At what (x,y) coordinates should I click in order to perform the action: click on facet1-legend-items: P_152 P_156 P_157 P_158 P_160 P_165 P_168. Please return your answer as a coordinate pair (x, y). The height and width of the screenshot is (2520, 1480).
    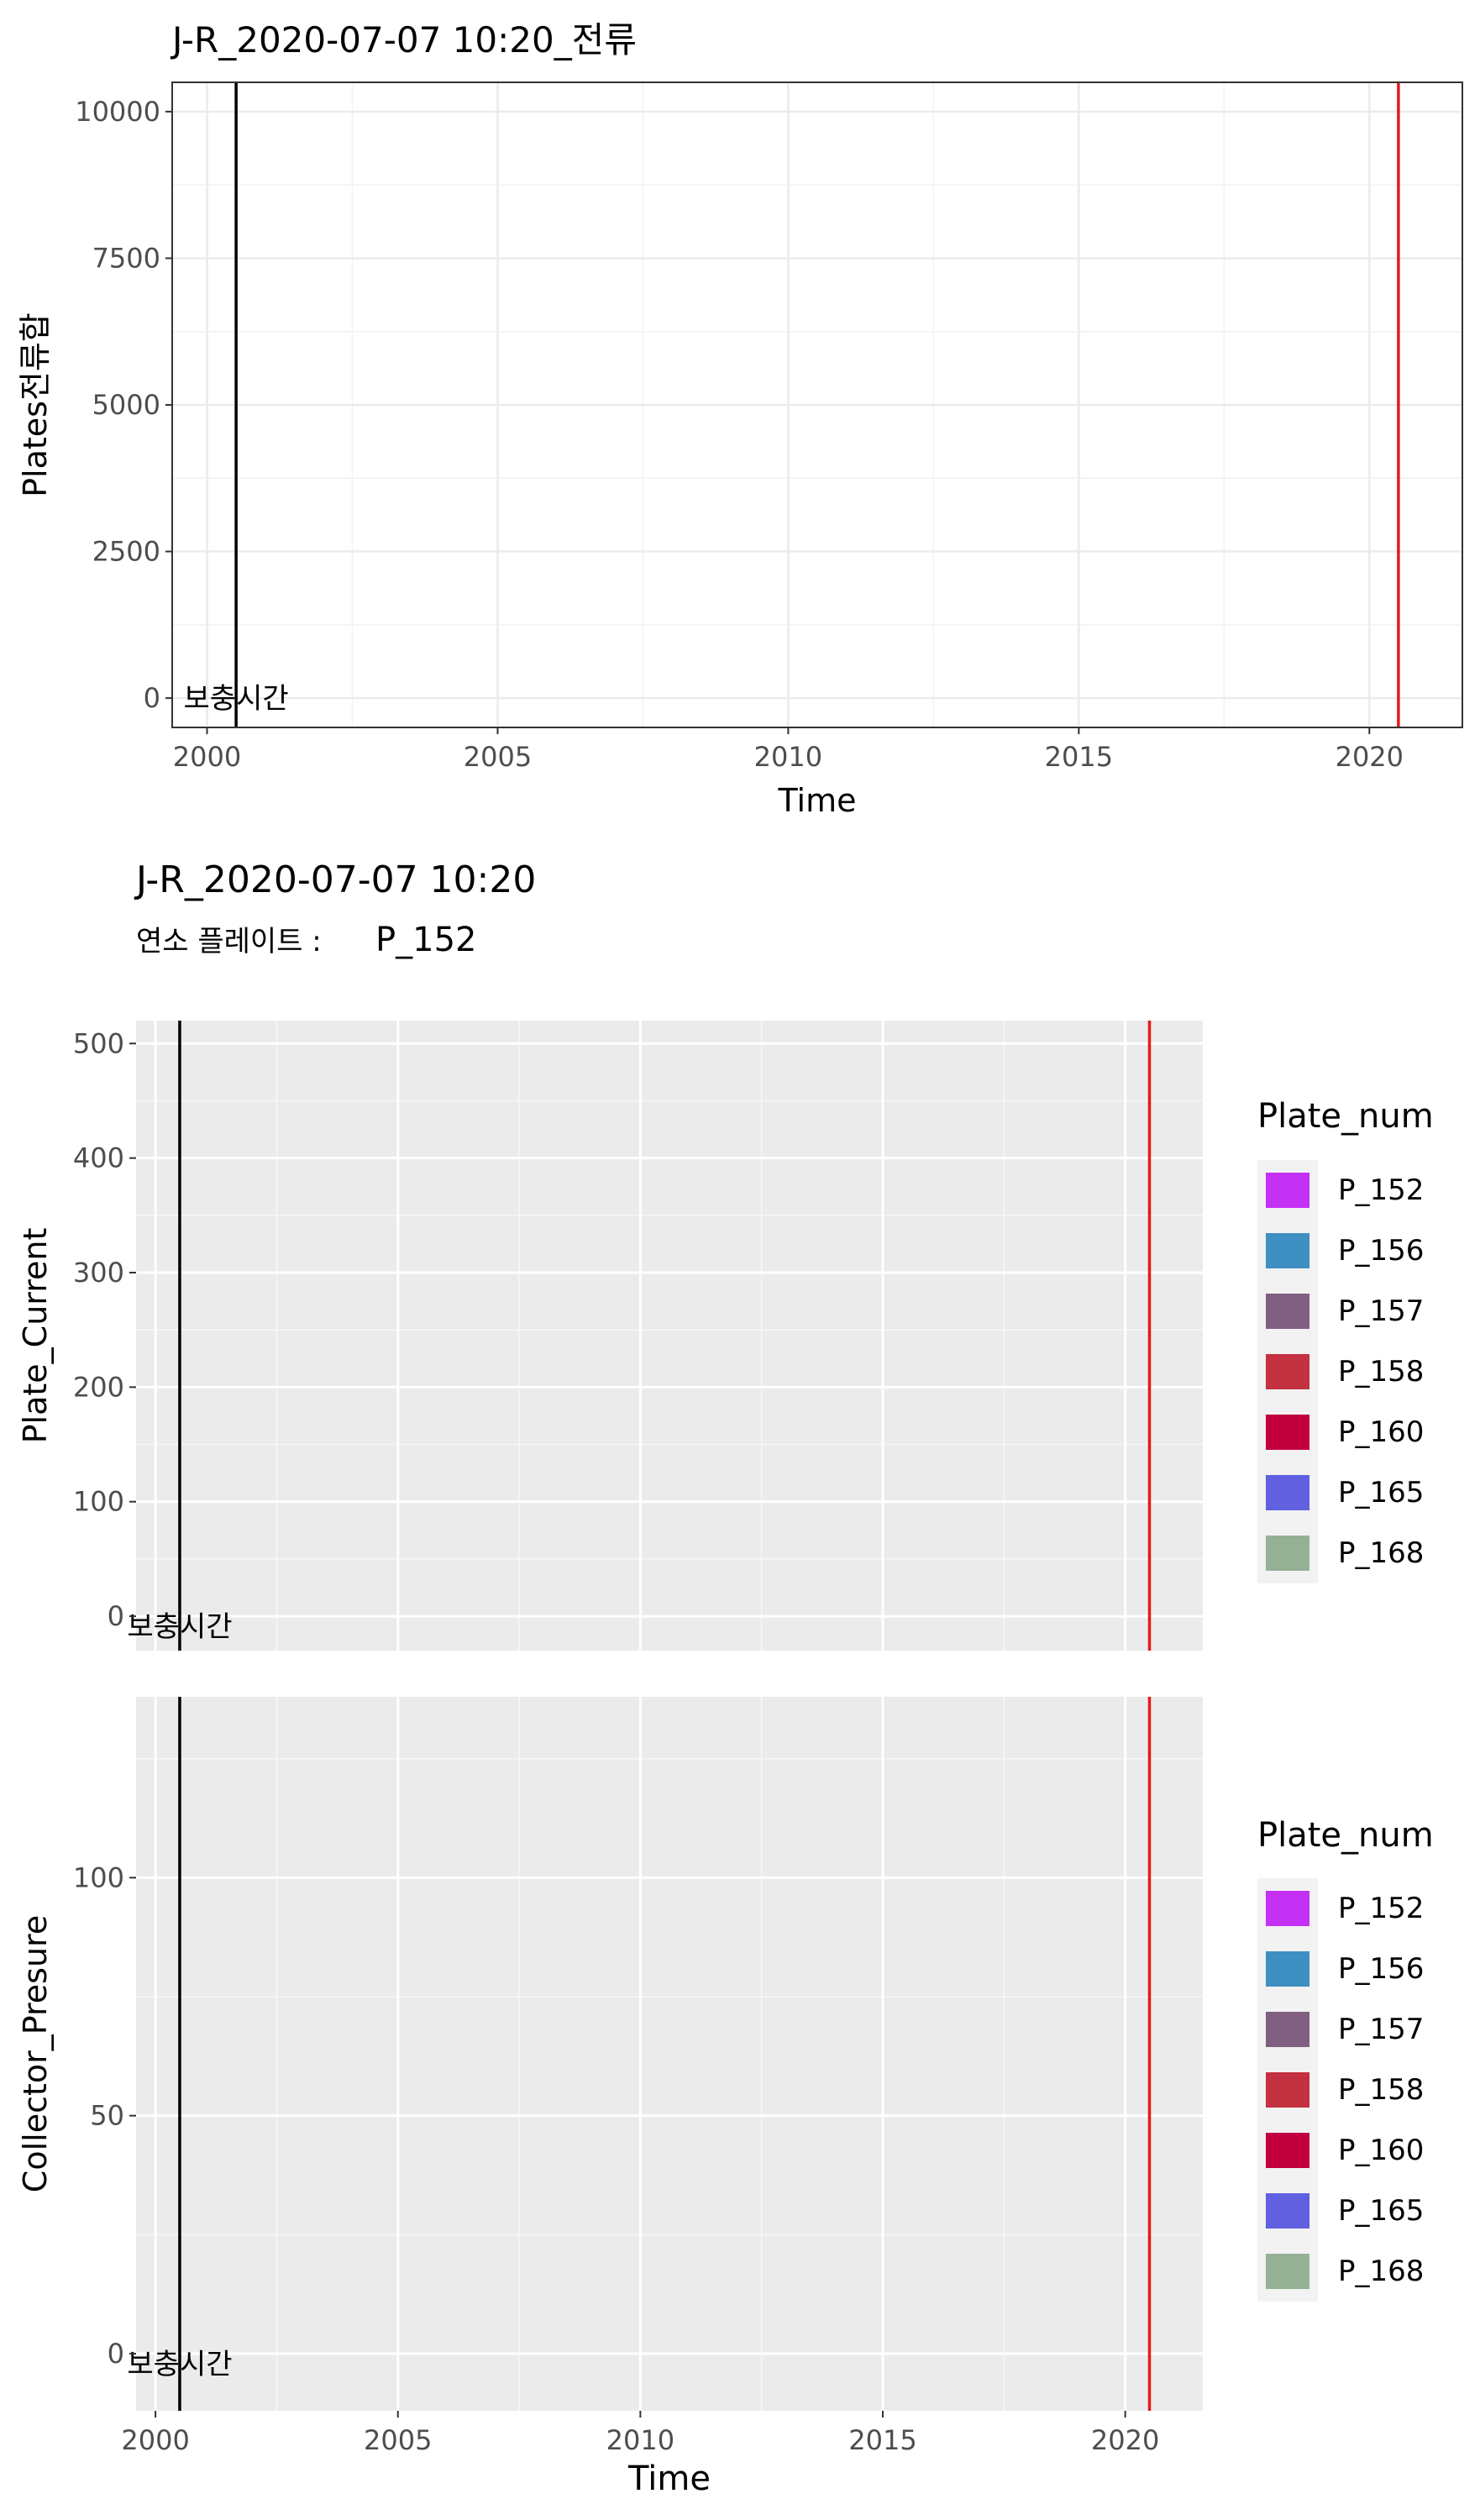
    Looking at the image, I should click on (1340, 1371).